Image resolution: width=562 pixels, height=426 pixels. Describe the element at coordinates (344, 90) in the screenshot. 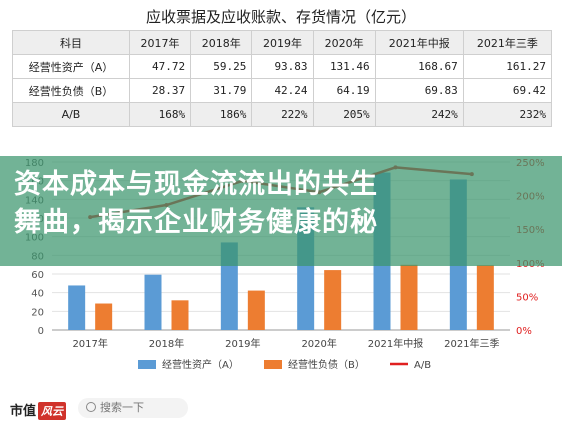

I see `table-cell: 64.19` at that location.